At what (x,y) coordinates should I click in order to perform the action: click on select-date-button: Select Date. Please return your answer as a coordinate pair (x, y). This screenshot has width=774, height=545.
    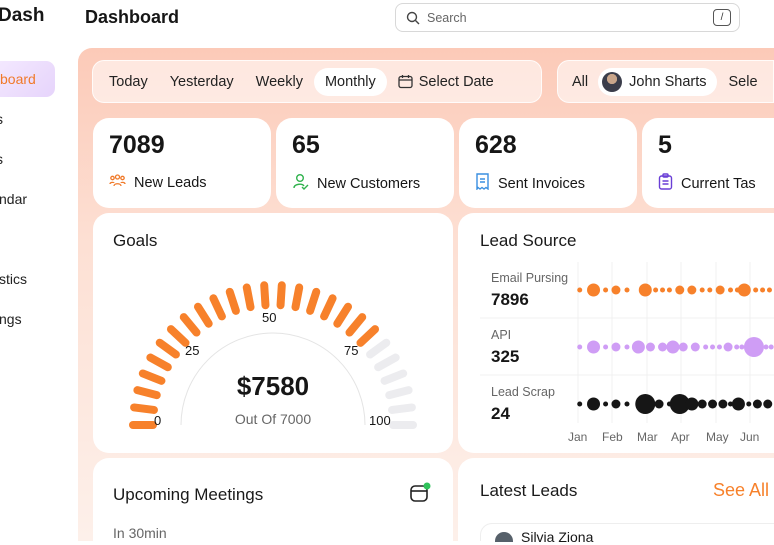
    Looking at the image, I should click on (446, 82).